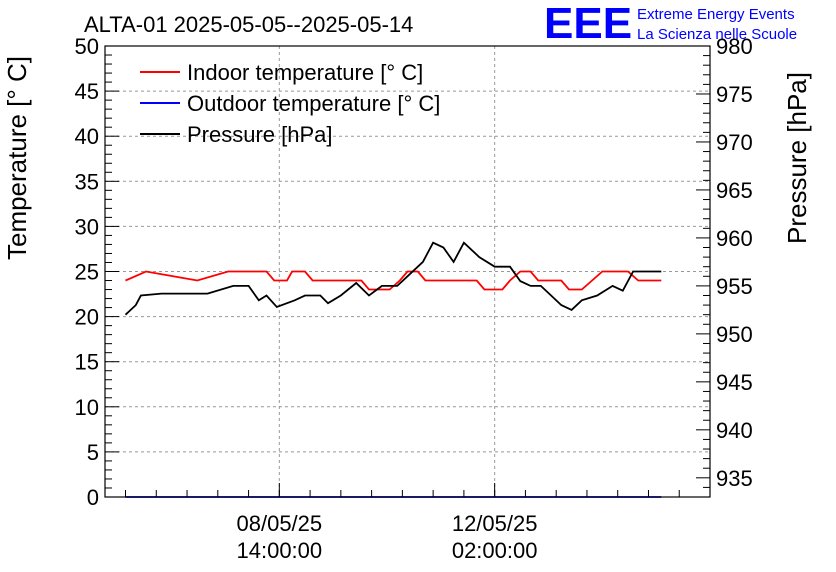  What do you see at coordinates (87, 272) in the screenshot?
I see `y-tick-label: 25` at bounding box center [87, 272].